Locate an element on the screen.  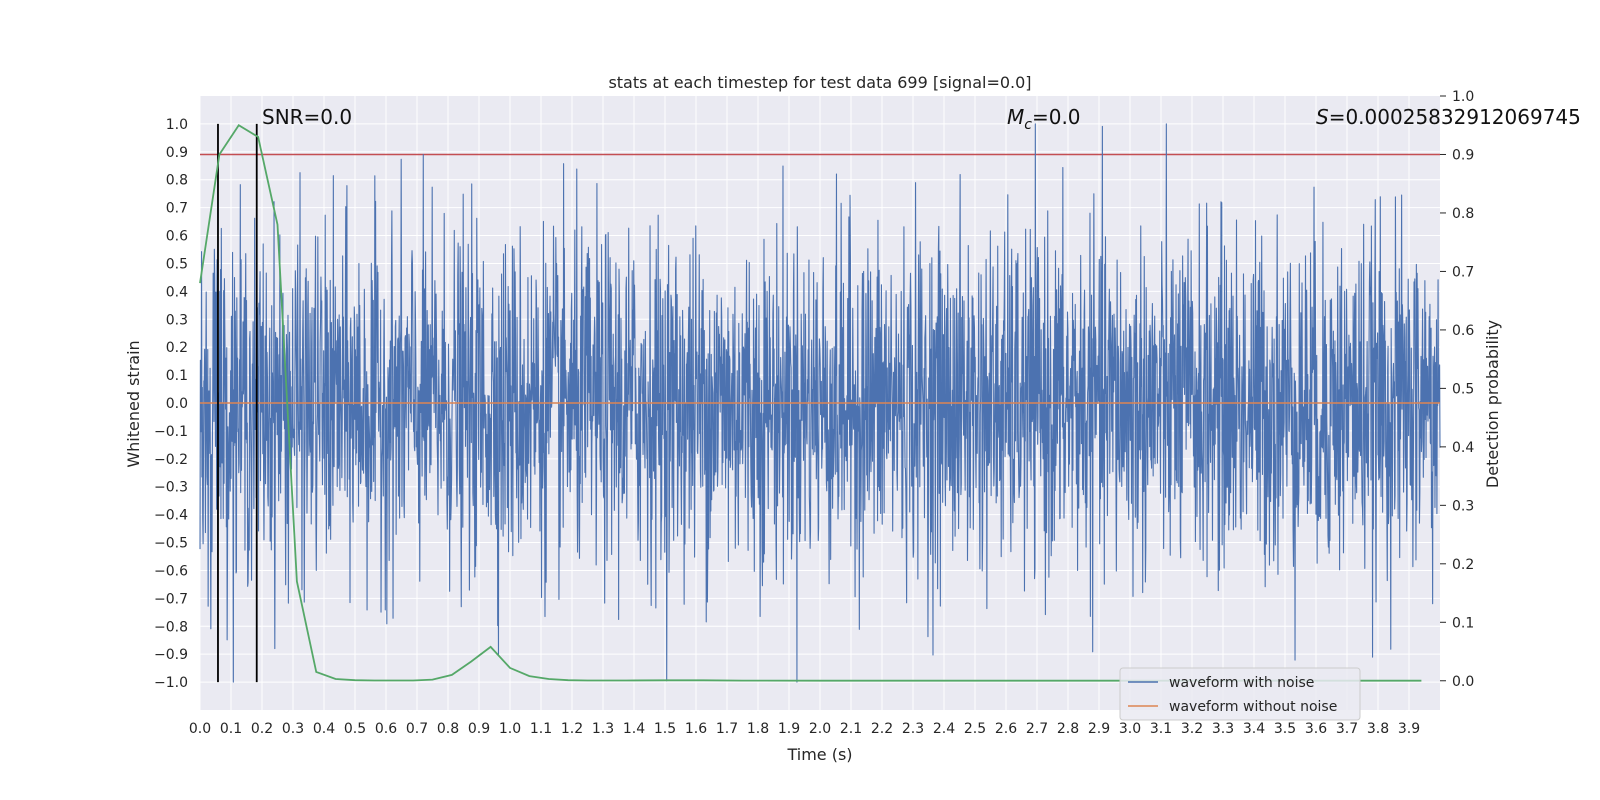
mc-subscript: c is located at coordinates (1028, 125).